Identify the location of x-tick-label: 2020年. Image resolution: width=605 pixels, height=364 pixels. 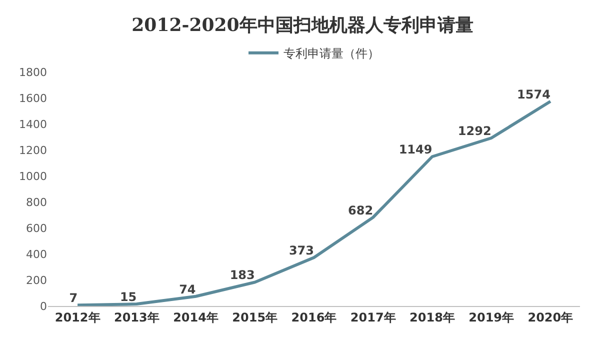
(551, 317).